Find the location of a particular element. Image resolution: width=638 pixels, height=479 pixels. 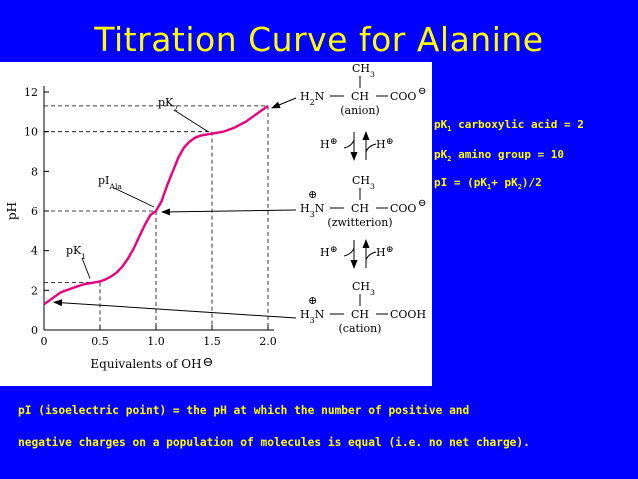

pointer-anion is located at coordinates (284, 103).